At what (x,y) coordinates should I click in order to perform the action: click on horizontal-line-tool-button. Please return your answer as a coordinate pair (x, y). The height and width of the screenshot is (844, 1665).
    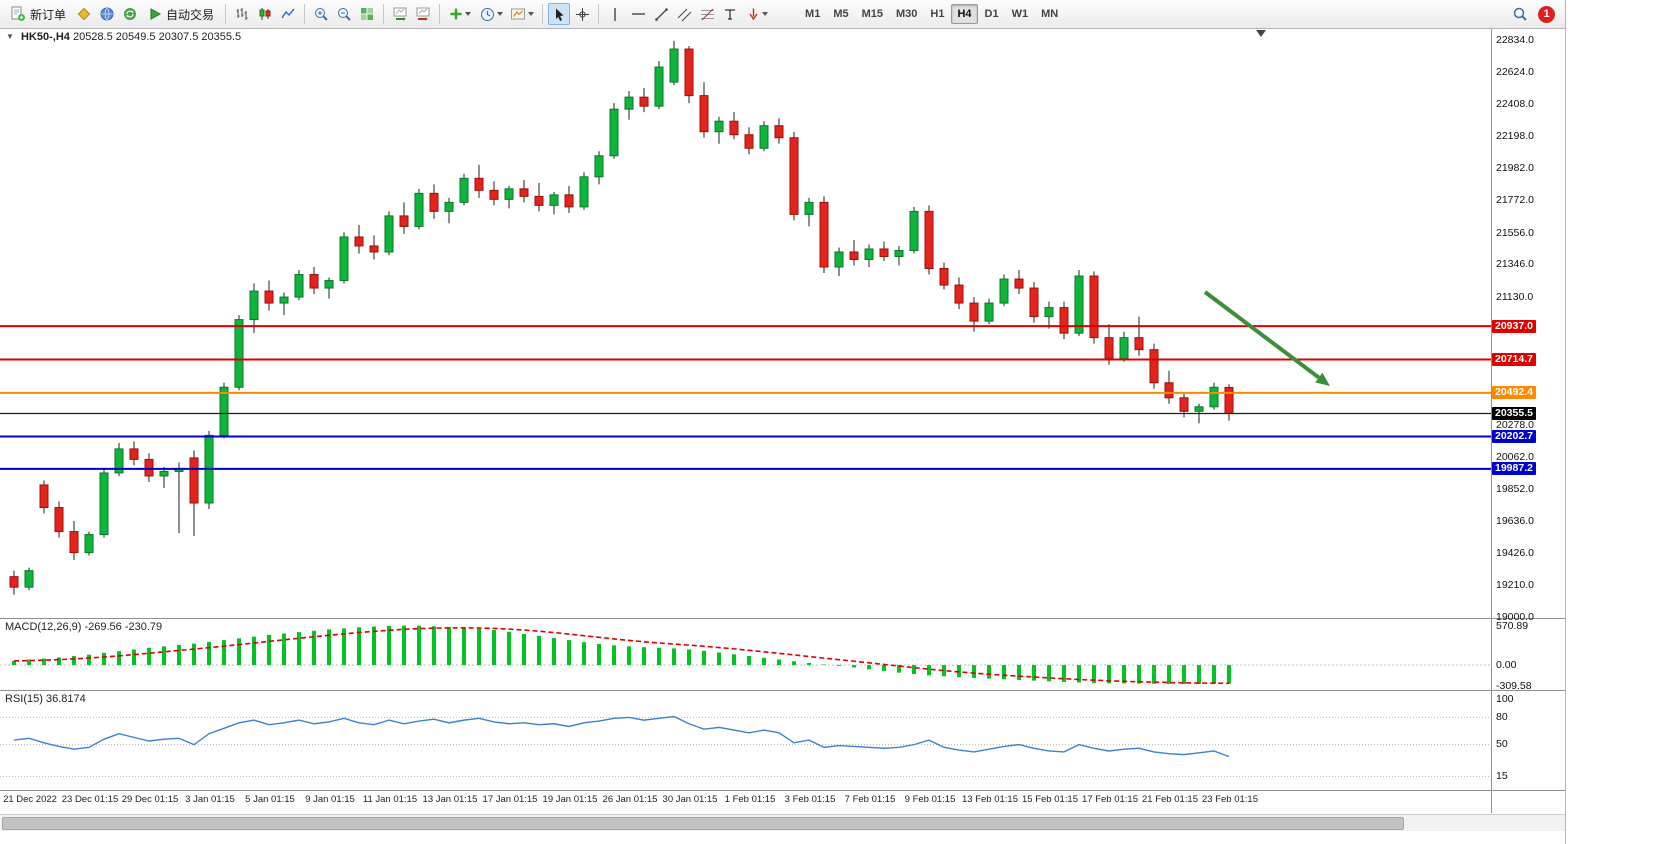
    Looking at the image, I should click on (638, 14).